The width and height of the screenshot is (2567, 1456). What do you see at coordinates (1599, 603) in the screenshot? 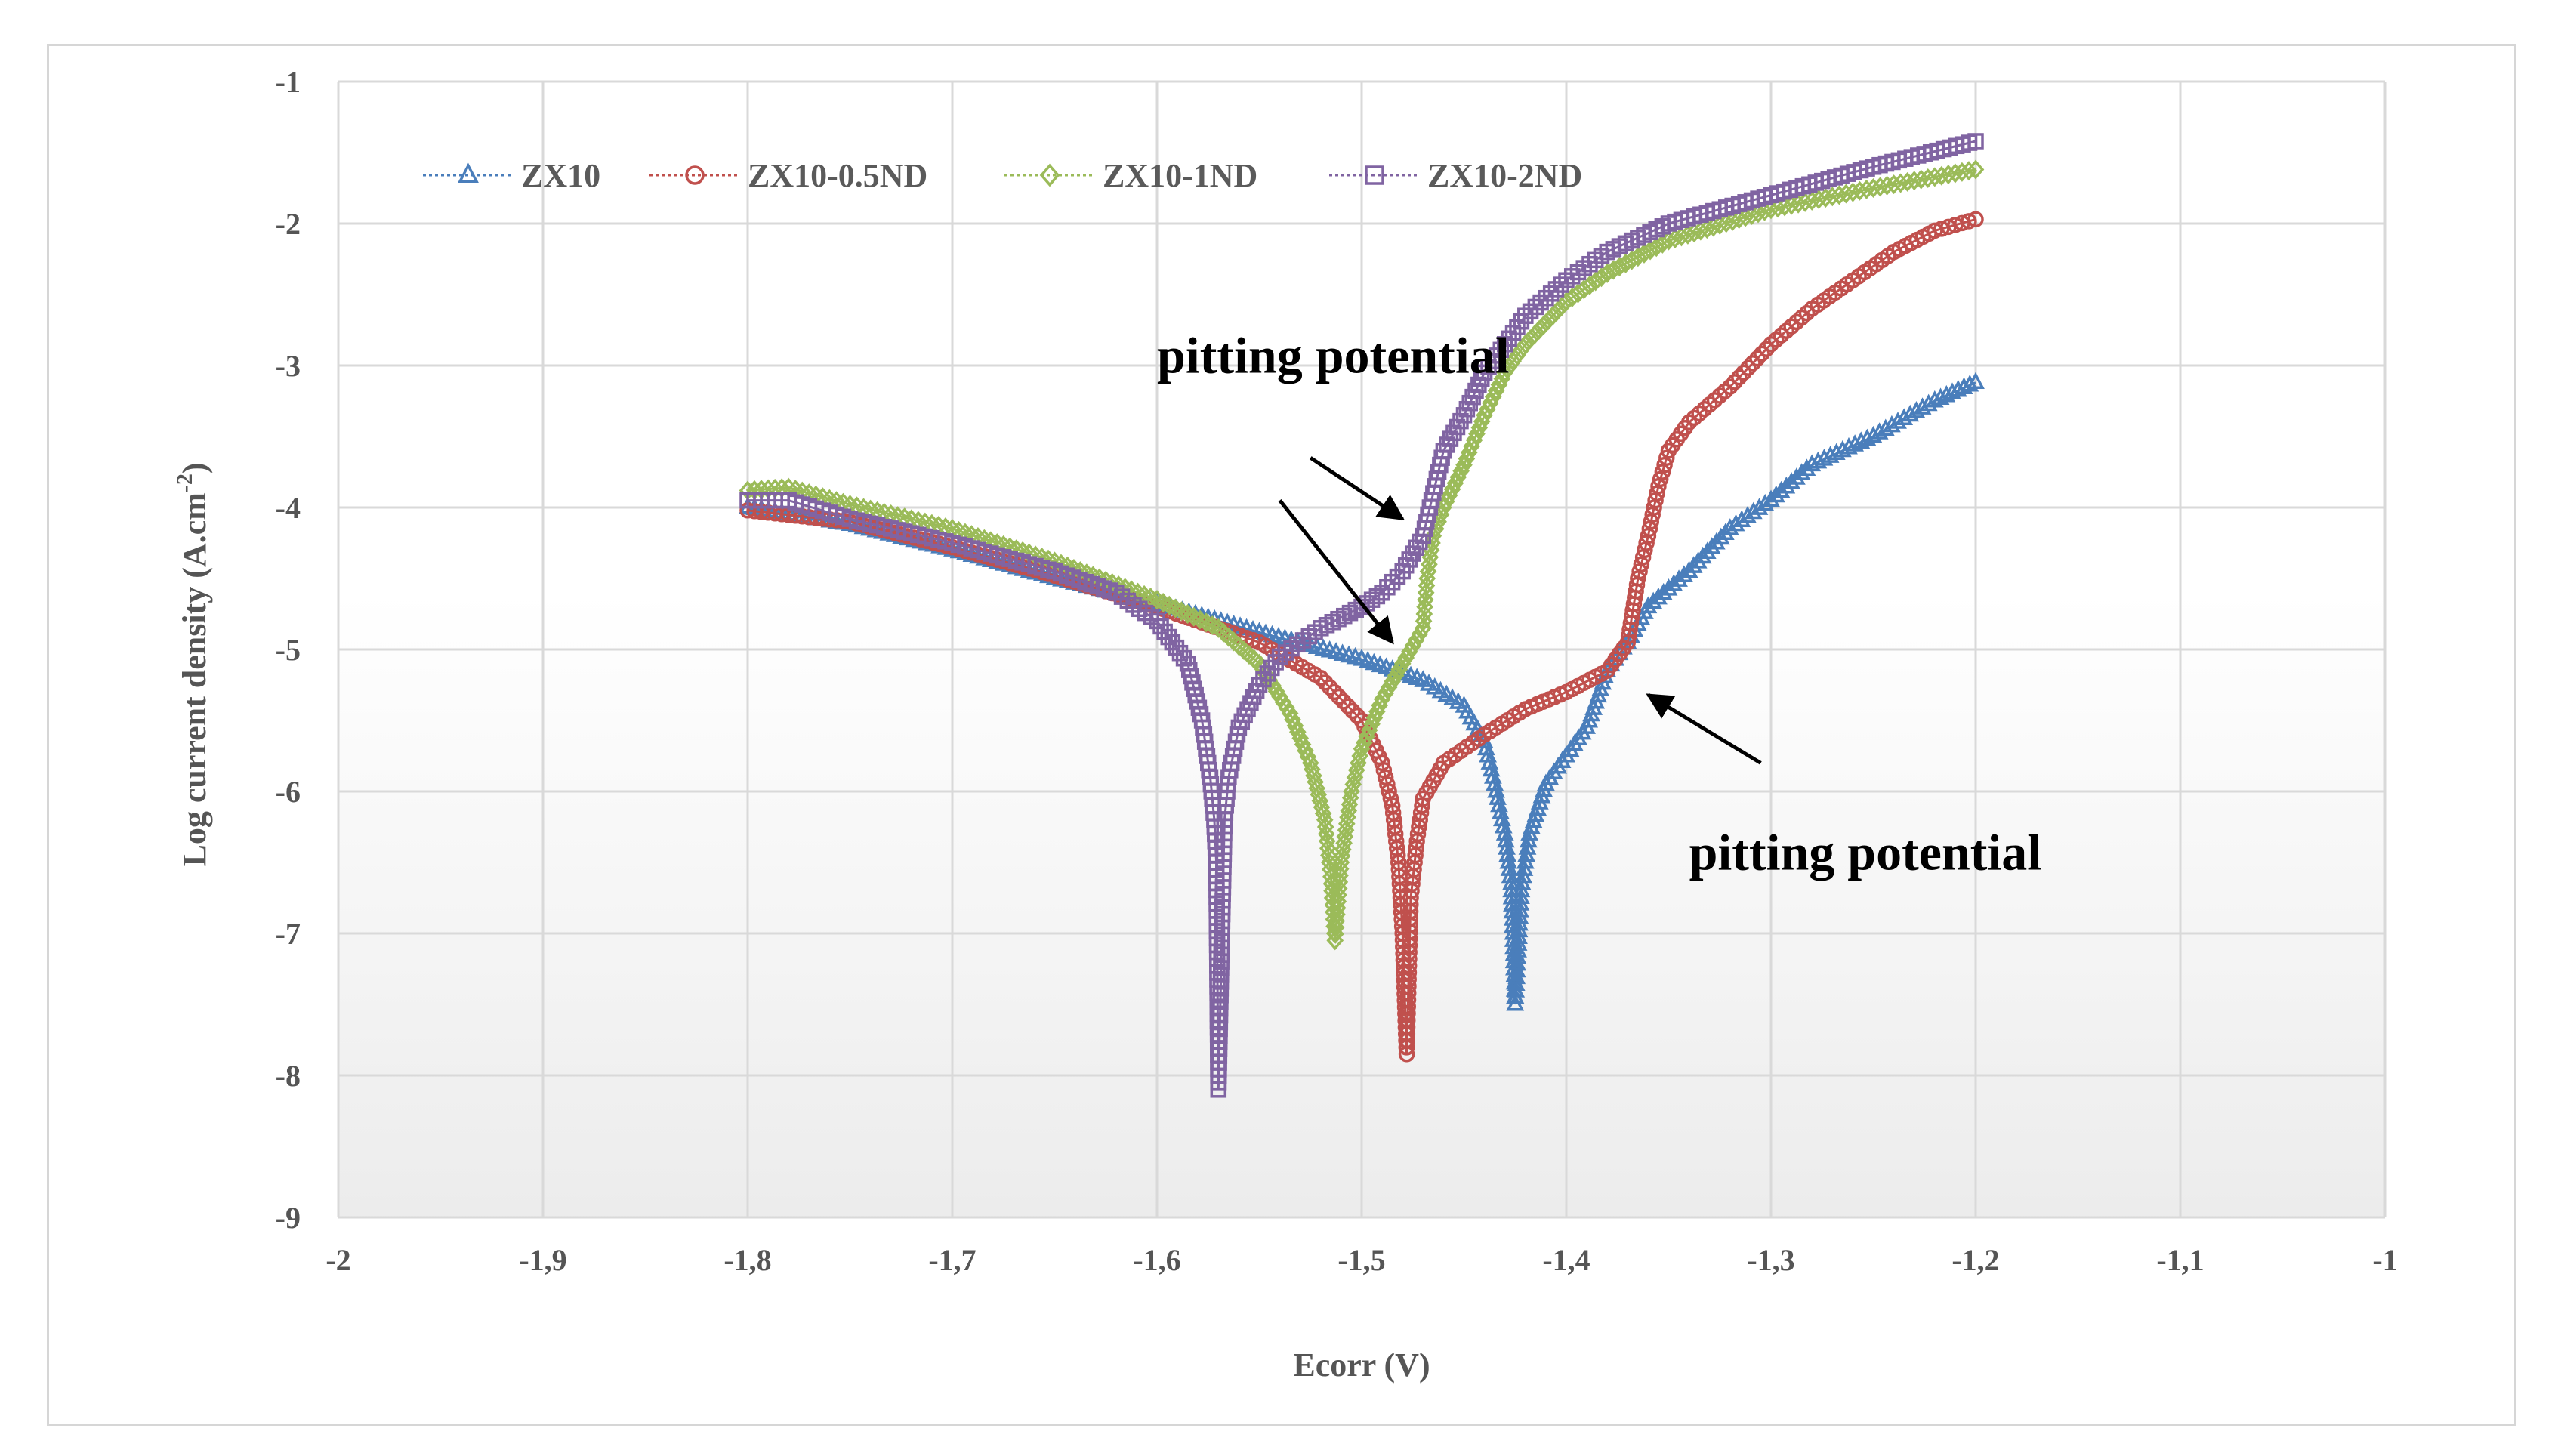
I see `annotations: pitting potential pitting potential` at bounding box center [1599, 603].